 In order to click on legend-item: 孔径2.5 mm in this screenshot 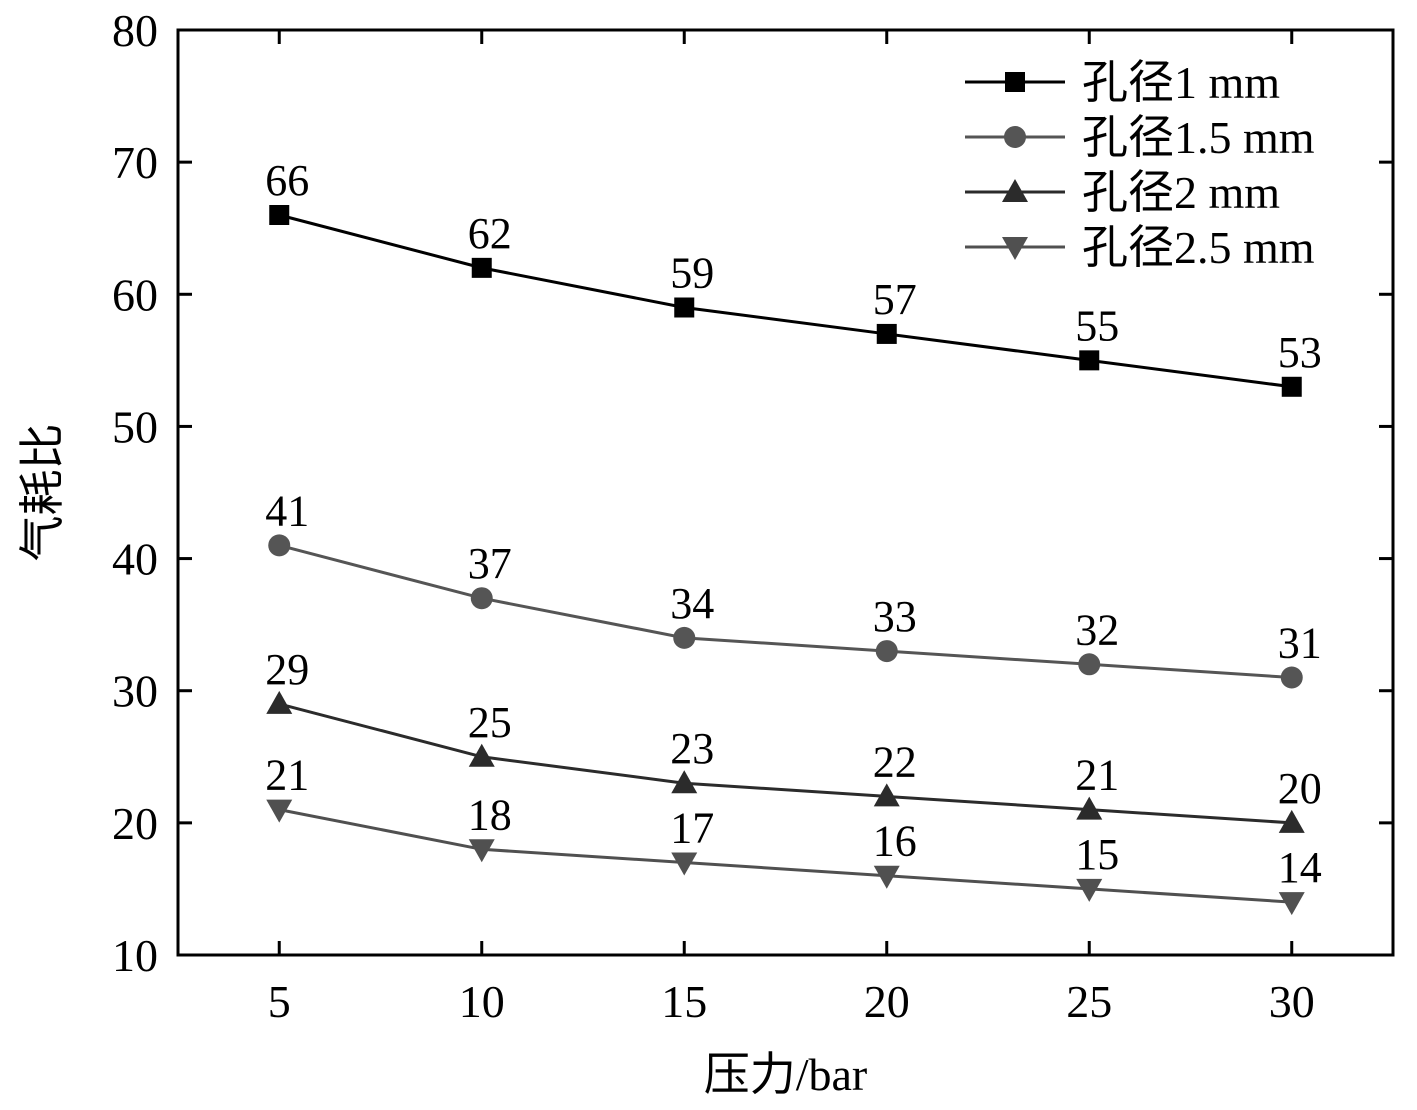, I will do `click(1140, 247)`.